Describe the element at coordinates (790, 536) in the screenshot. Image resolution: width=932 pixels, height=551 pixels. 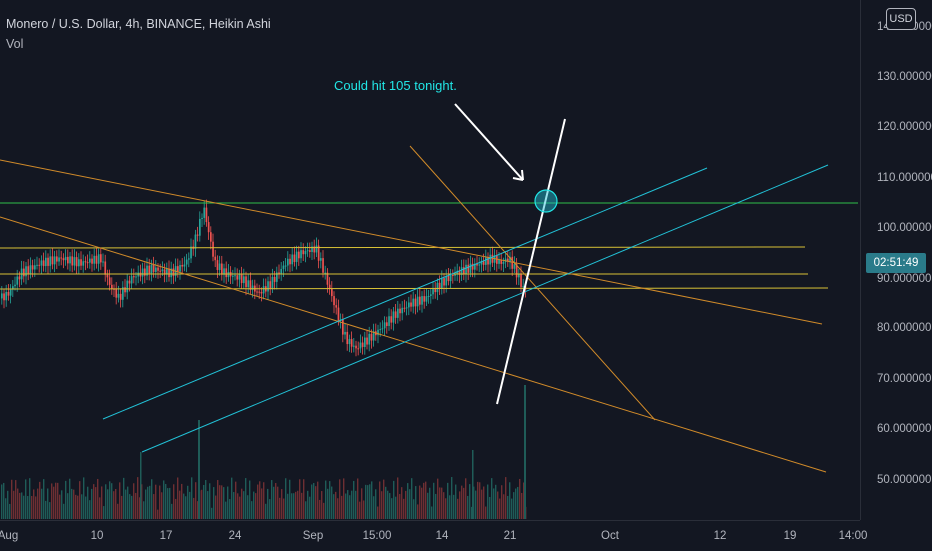
I see `time-tick-label: 19` at that location.